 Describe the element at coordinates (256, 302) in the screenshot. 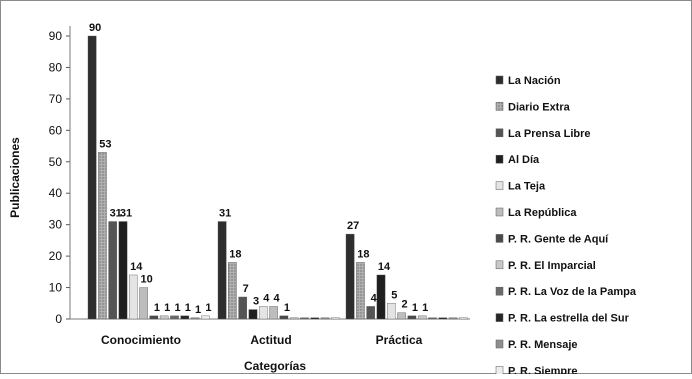

I see `data-label: 3` at that location.